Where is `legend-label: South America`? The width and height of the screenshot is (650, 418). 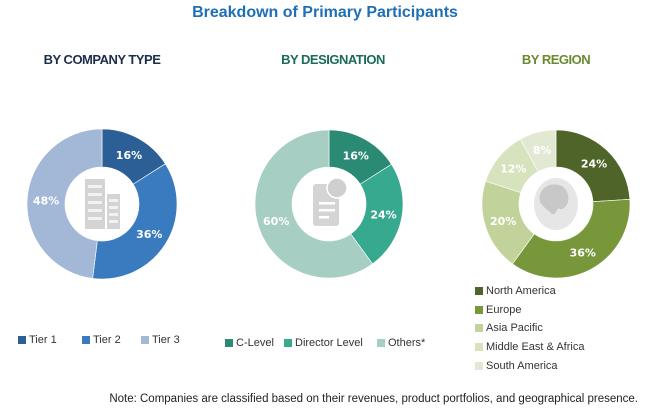 legend-label: South America is located at coordinates (522, 366).